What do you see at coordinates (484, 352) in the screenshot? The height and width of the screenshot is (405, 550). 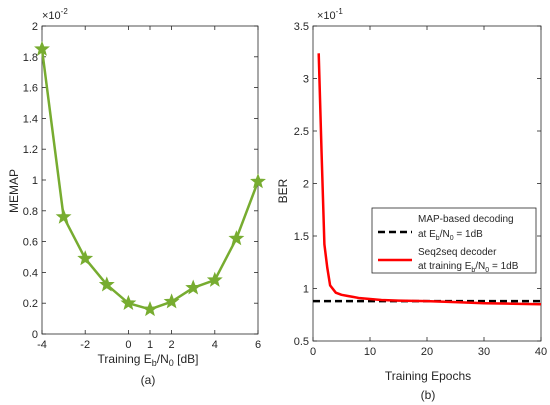 I see `ber-x-tick-label: 30` at bounding box center [484, 352].